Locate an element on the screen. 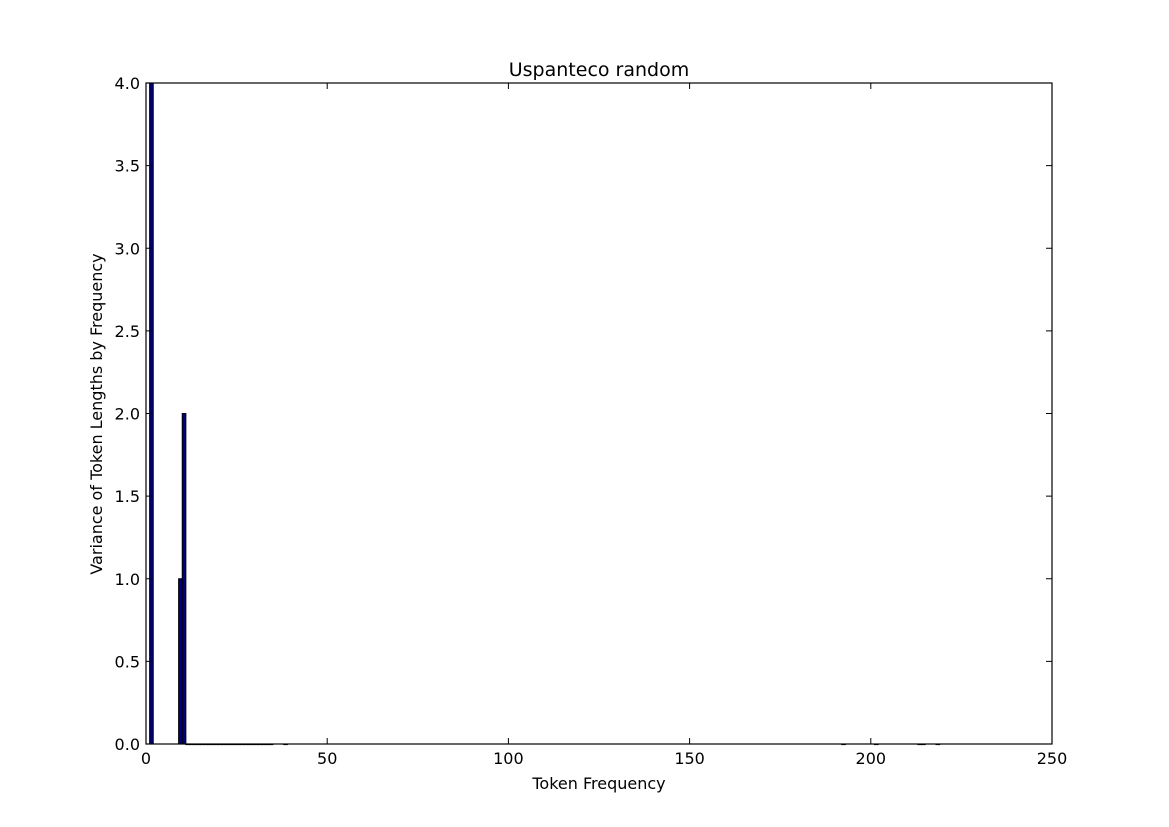 This screenshot has height=827, width=1169. x-axis-label: Token Frequency is located at coordinates (598, 783).